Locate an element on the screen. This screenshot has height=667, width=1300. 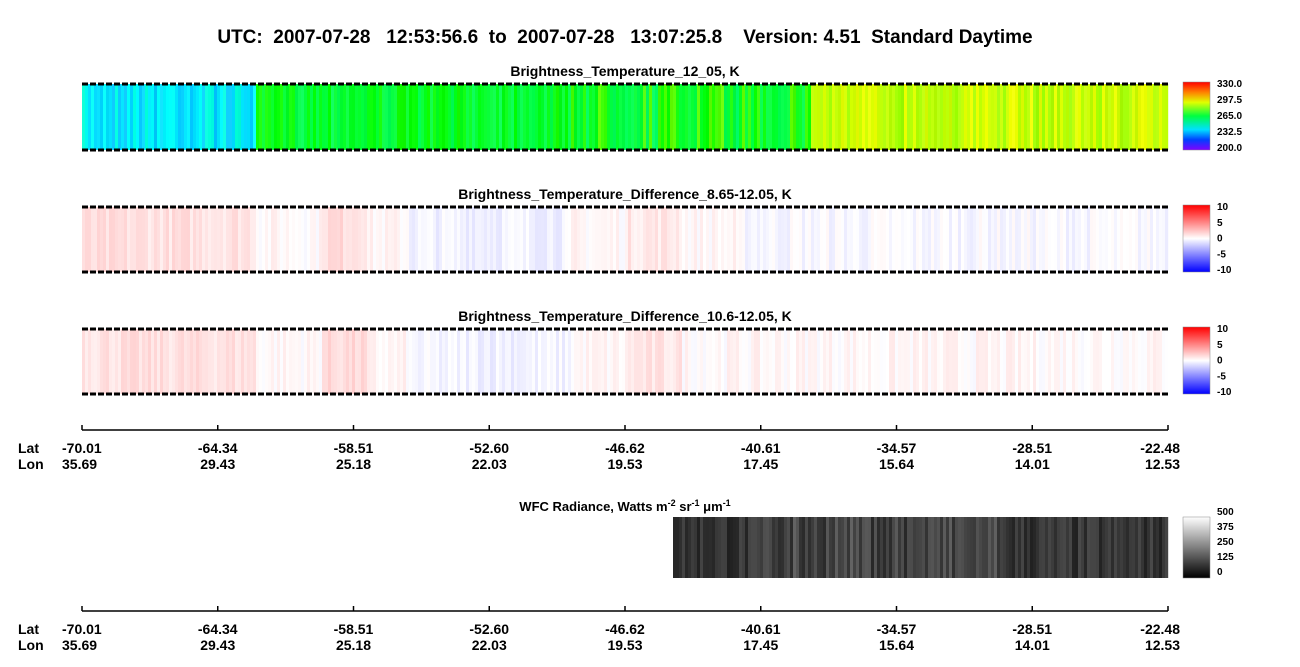
swath-image is located at coordinates (625, 117).